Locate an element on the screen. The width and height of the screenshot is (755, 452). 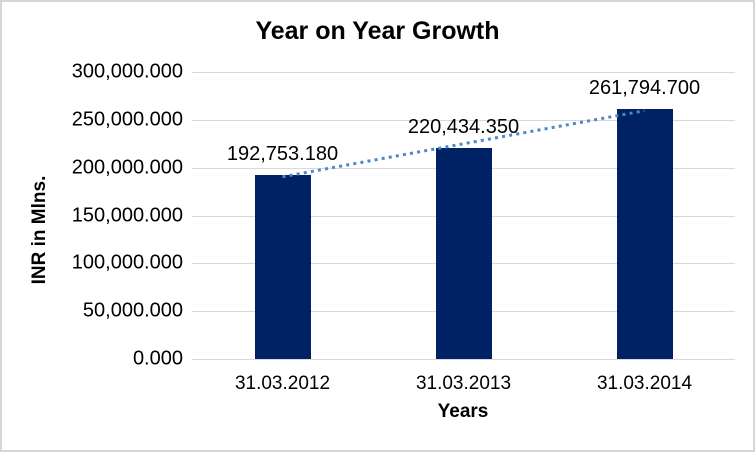
x-category-label: 31.03.2014 is located at coordinates (644, 383).